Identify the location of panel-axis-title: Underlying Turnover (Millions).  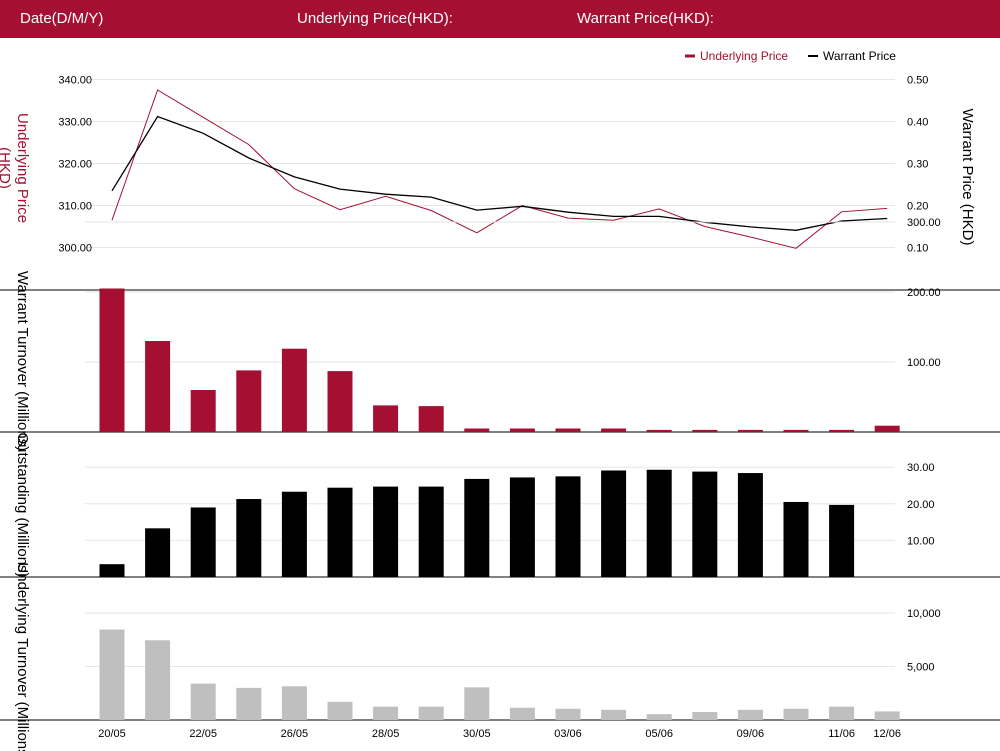
(22, 656).